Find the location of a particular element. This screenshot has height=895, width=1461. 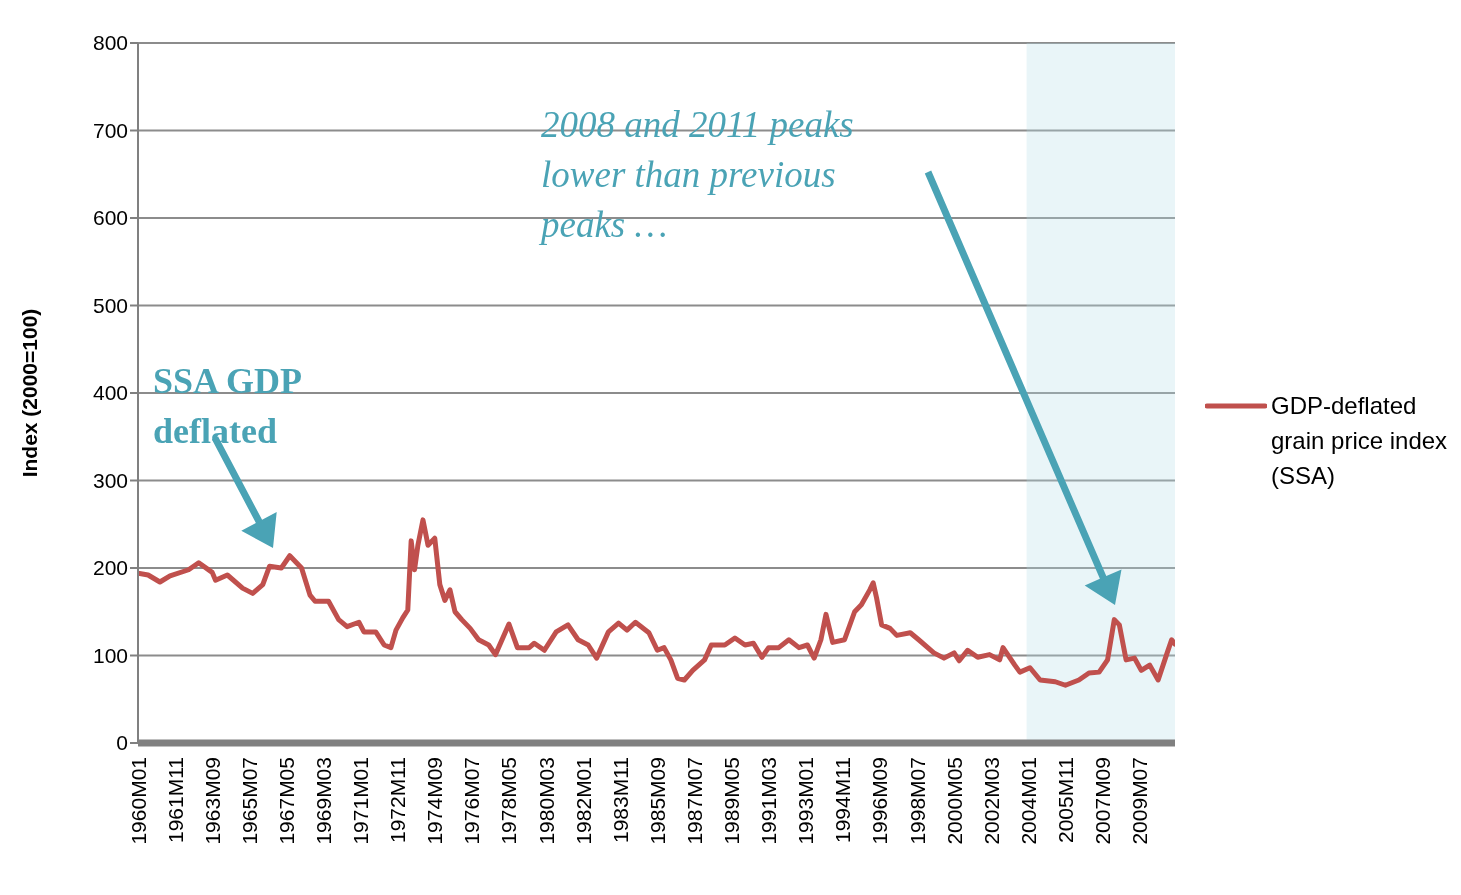

y-tick-label: 500 is located at coordinates (110, 305).